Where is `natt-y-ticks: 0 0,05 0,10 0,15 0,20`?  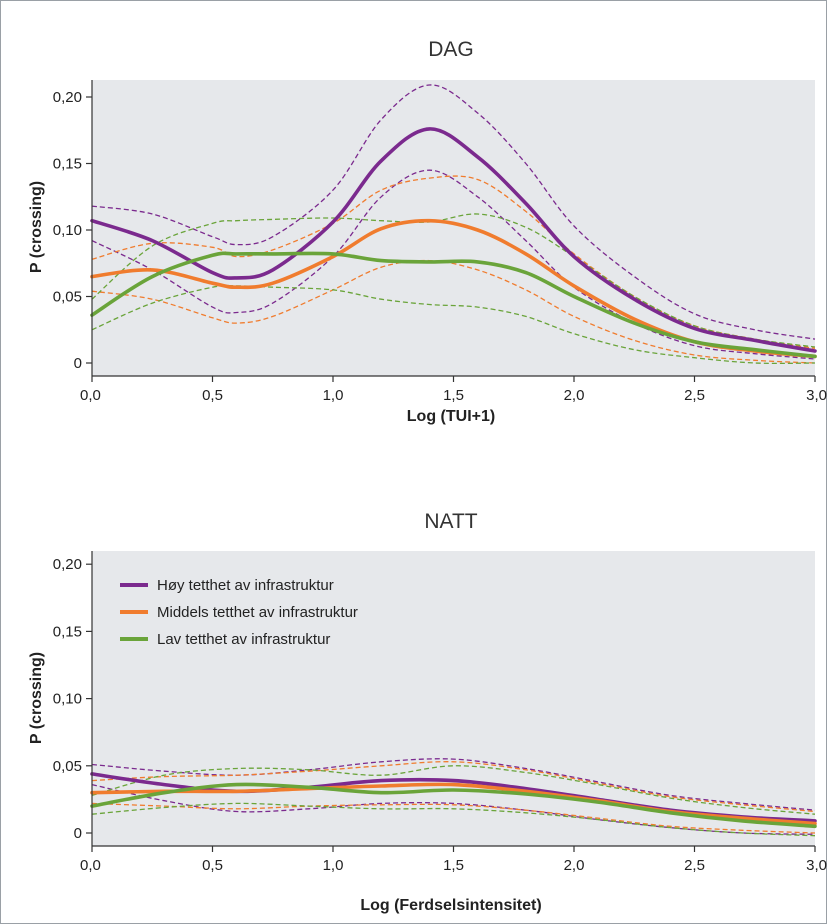 natt-y-ticks: 0 0,05 0,10 0,15 0,20 is located at coordinates (72, 699).